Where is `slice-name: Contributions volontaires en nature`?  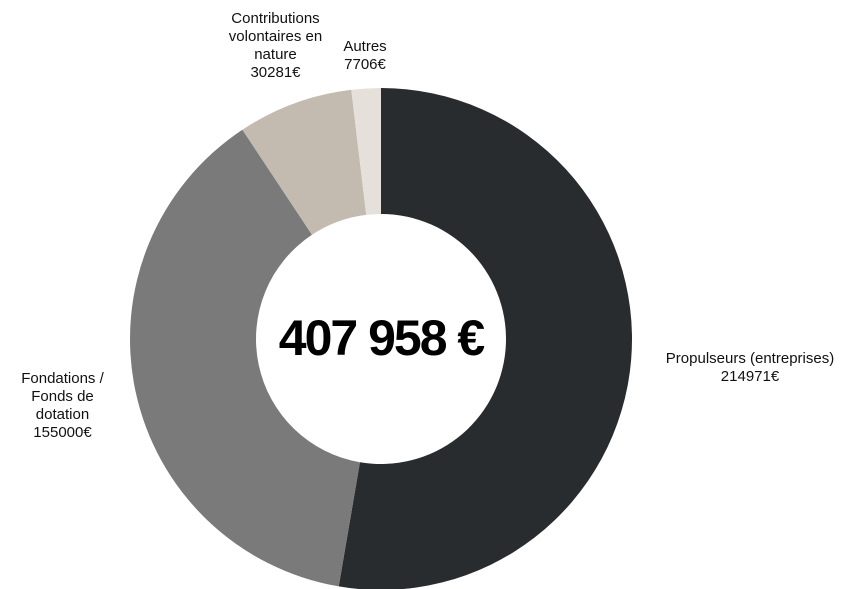
slice-name: Contributions volontaires en nature is located at coordinates (275, 36).